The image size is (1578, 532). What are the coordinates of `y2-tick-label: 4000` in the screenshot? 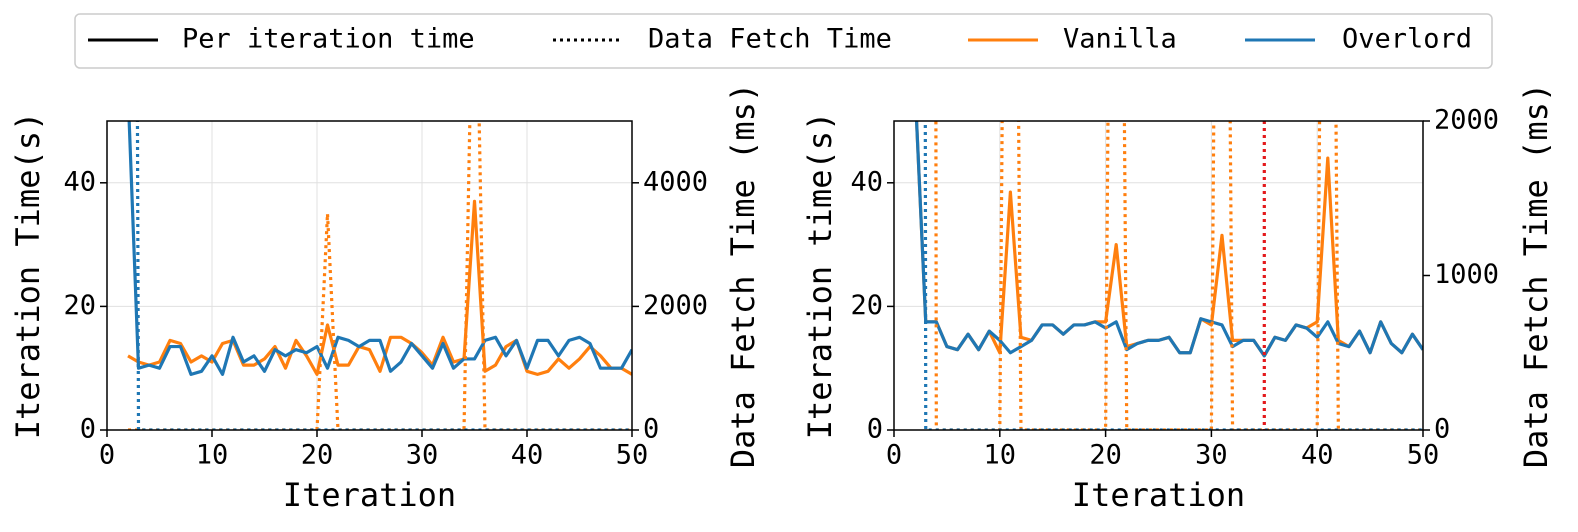 It's located at (675, 181).